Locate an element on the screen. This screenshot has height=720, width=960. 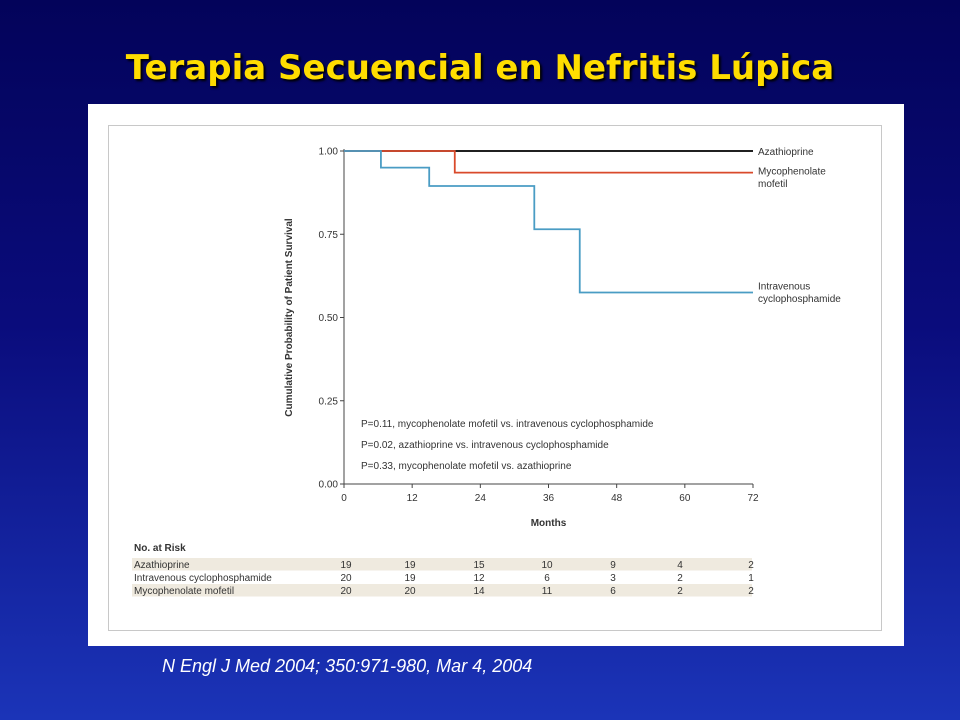
risk-table-title: No. at Risk is located at coordinates (160, 548).